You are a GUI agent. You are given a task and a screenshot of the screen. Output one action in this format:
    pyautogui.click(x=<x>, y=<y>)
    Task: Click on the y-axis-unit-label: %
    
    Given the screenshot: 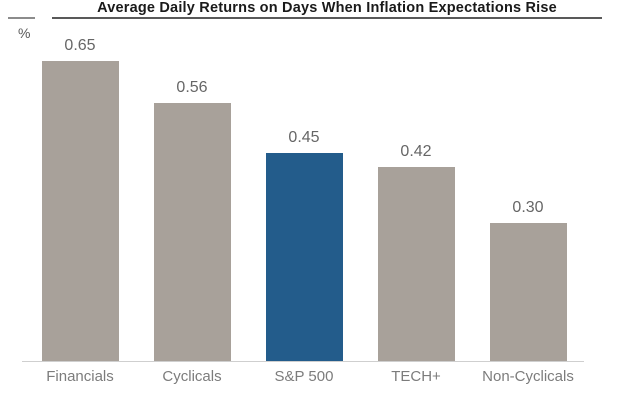 What is the action you would take?
    pyautogui.click(x=24, y=33)
    